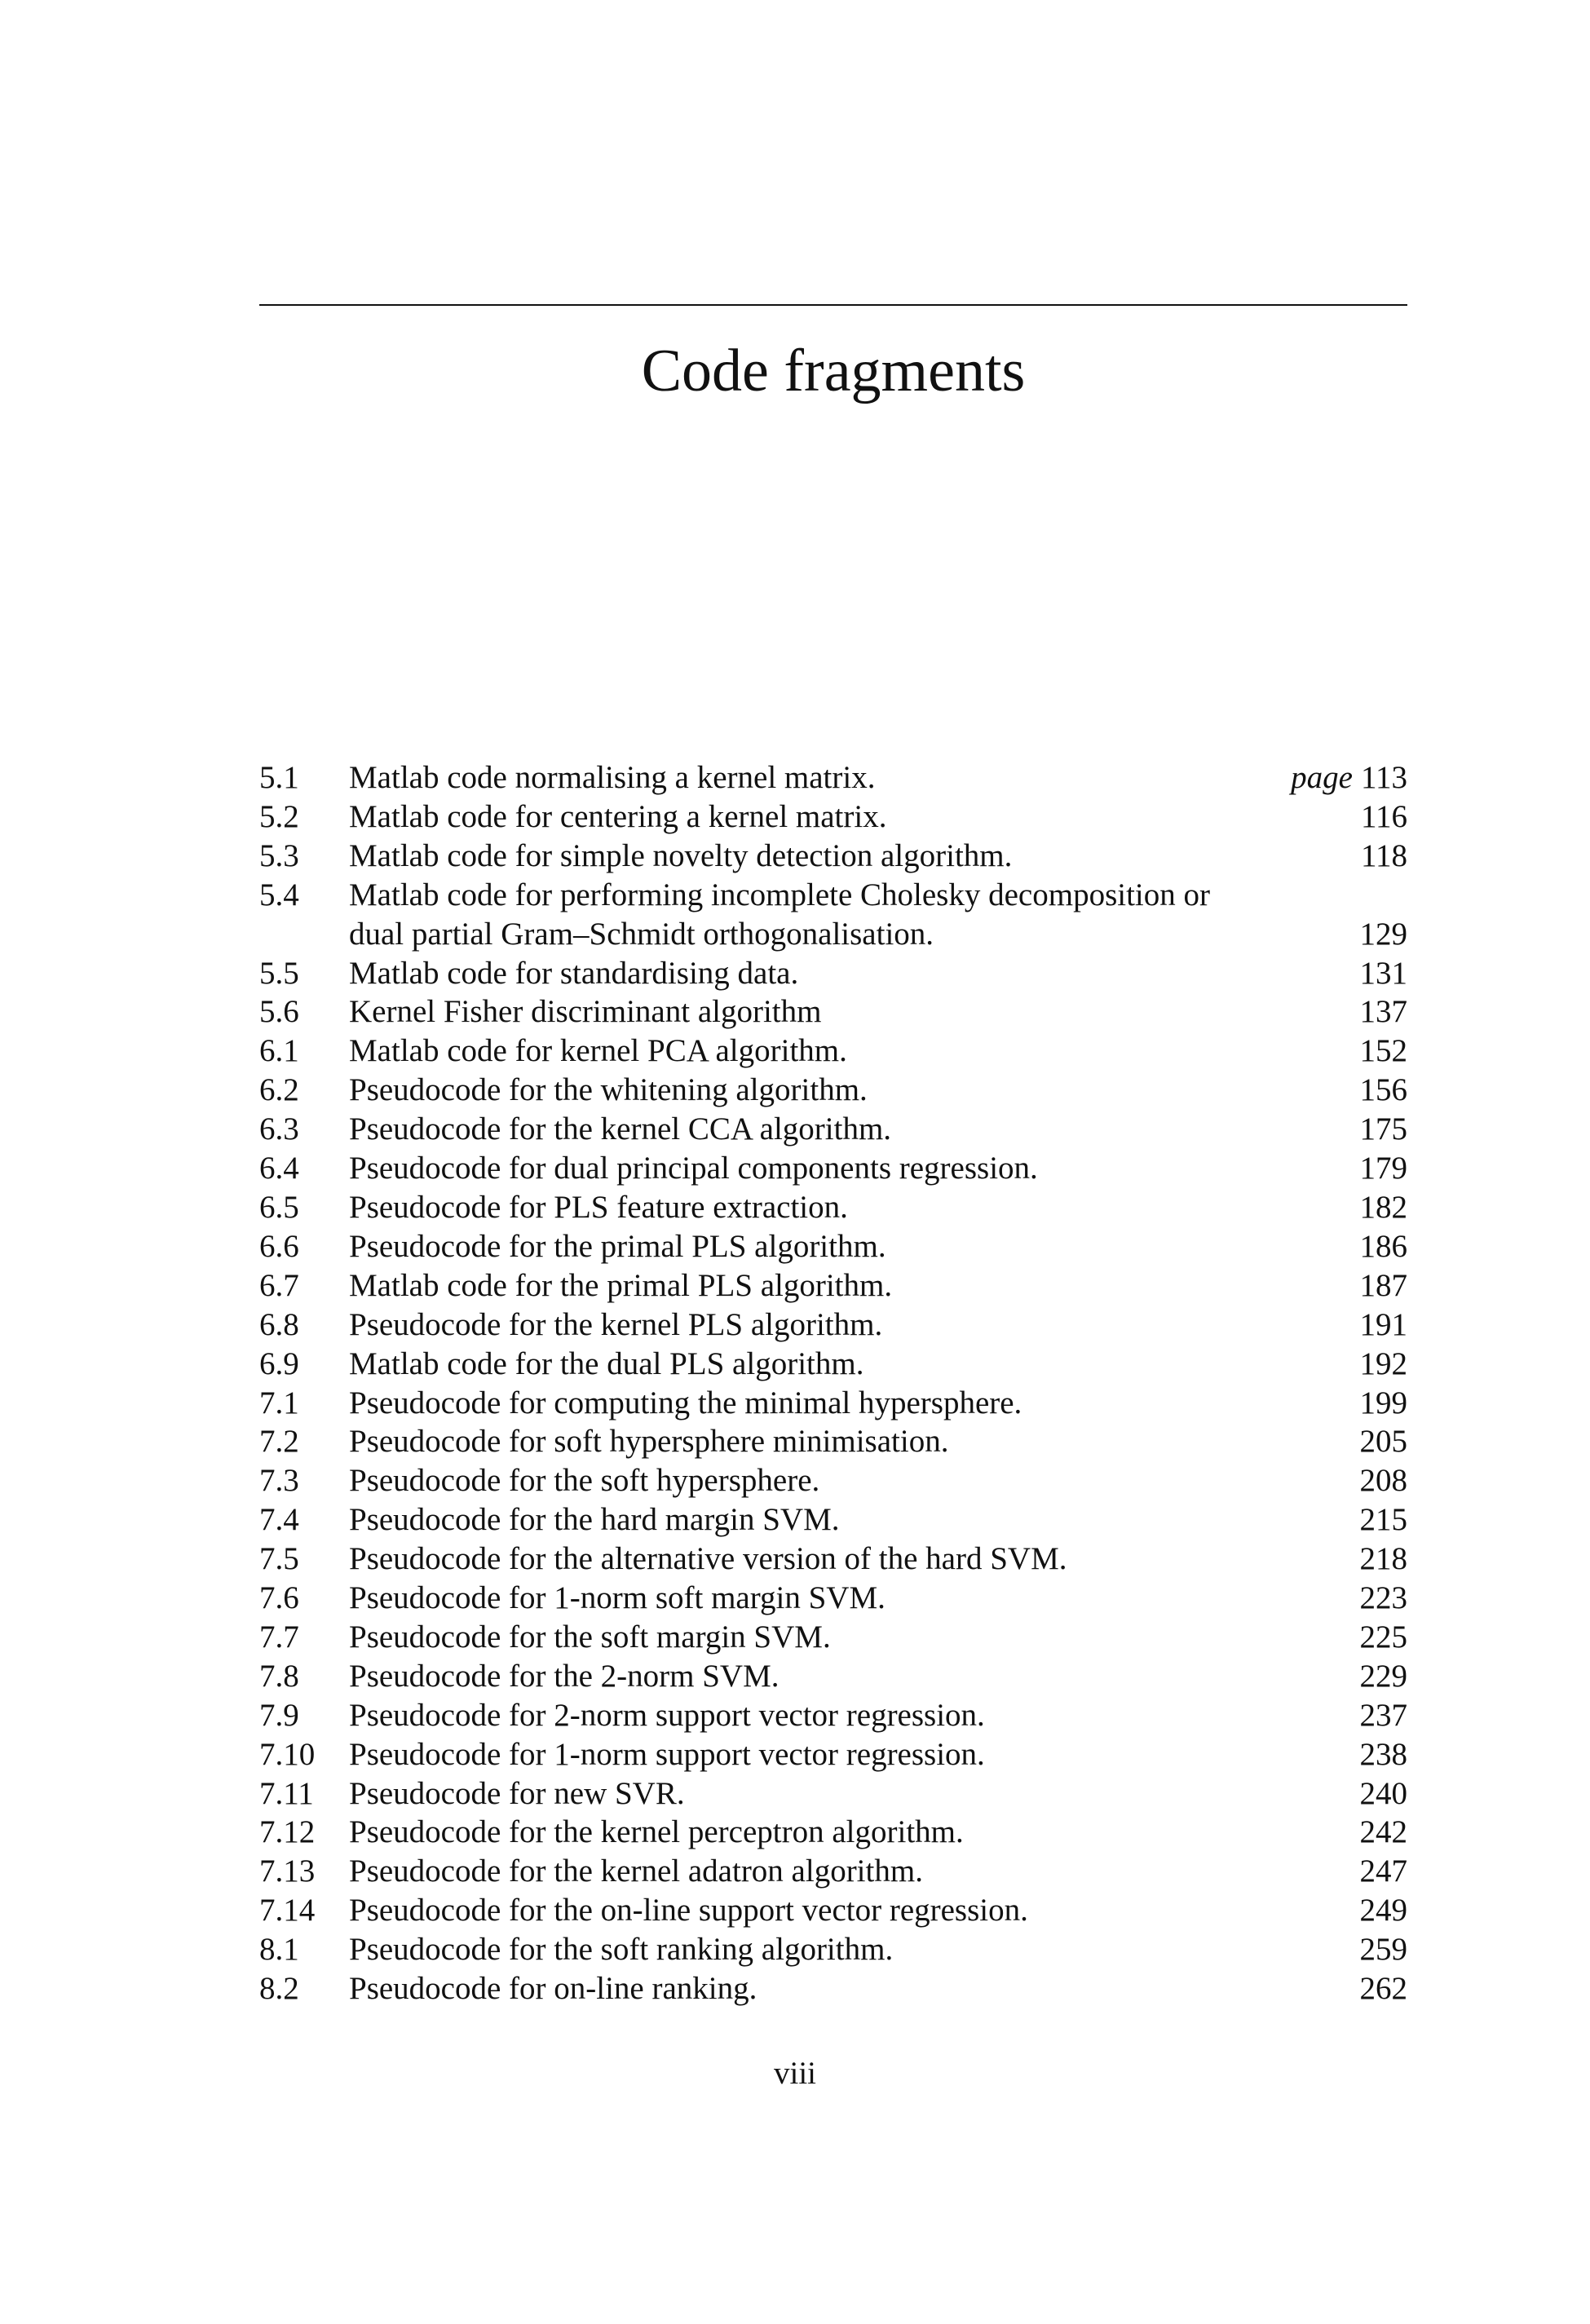 The width and height of the screenshot is (1590, 2324). What do you see at coordinates (279, 1442) in the screenshot?
I see `entry-number: 7.2` at bounding box center [279, 1442].